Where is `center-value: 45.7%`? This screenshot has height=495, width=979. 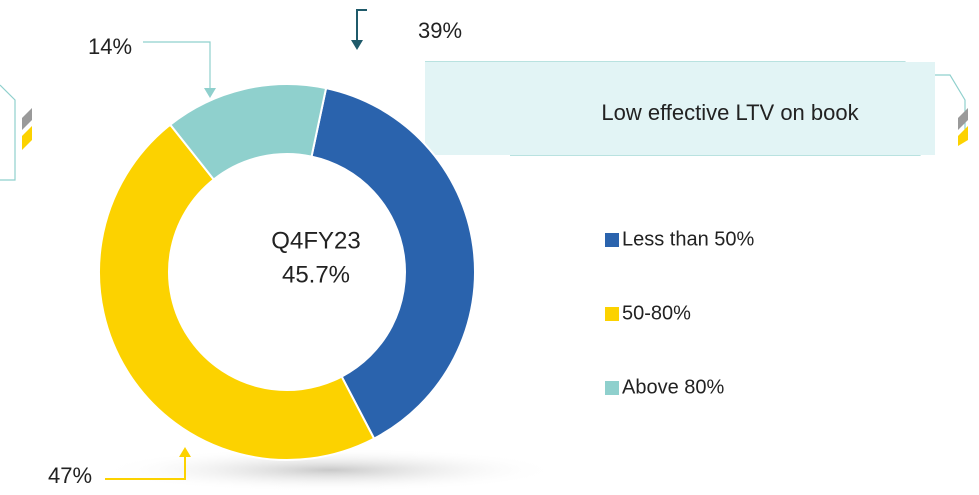
center-value: 45.7% is located at coordinates (316, 274).